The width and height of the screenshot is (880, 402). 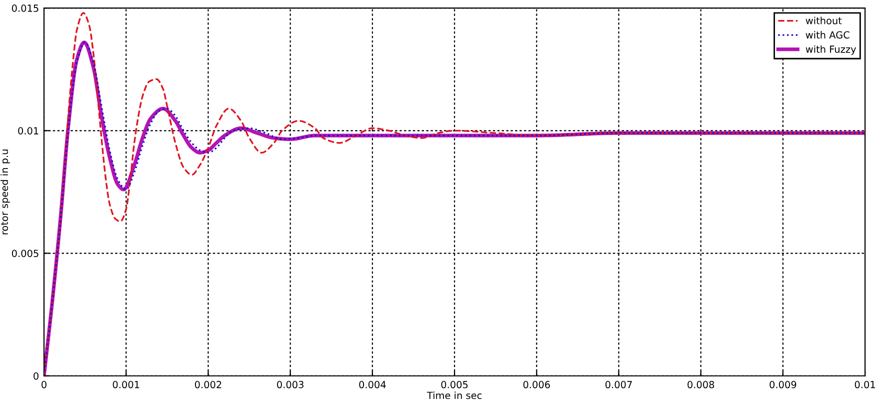 I want to click on x-tick-label: 0.007, so click(x=618, y=384).